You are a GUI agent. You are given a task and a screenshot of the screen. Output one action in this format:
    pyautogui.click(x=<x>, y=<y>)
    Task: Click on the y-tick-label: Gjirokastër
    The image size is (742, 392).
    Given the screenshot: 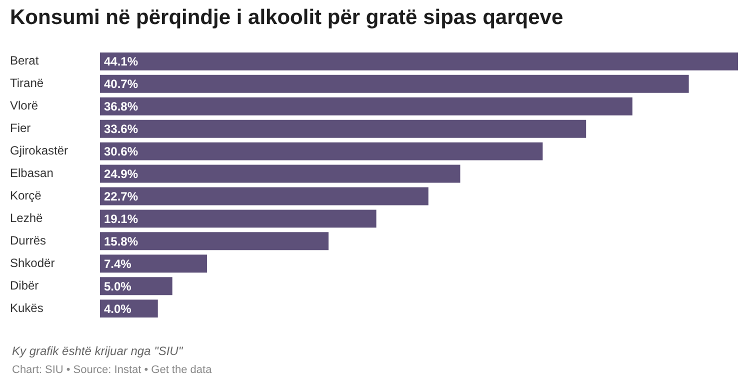 What is the action you would take?
    pyautogui.click(x=39, y=151)
    